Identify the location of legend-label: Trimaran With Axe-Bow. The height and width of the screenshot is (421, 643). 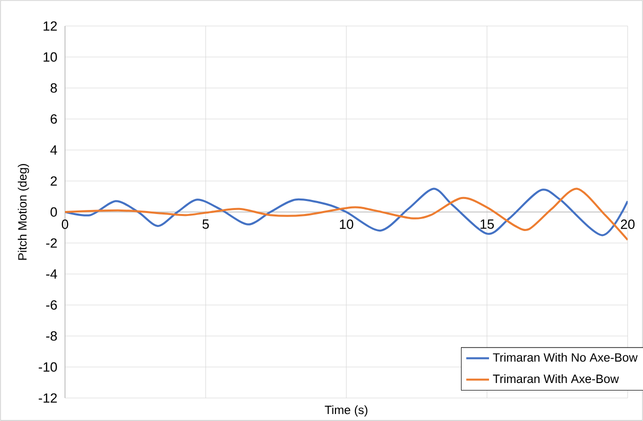
(555, 379).